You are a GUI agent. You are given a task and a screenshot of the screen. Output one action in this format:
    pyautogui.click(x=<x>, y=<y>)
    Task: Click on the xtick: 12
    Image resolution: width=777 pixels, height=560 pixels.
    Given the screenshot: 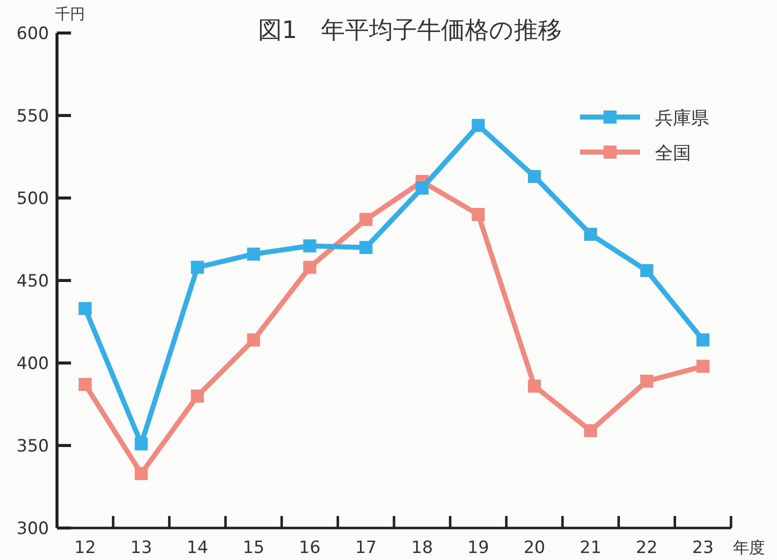 What is the action you would take?
    pyautogui.click(x=85, y=548)
    